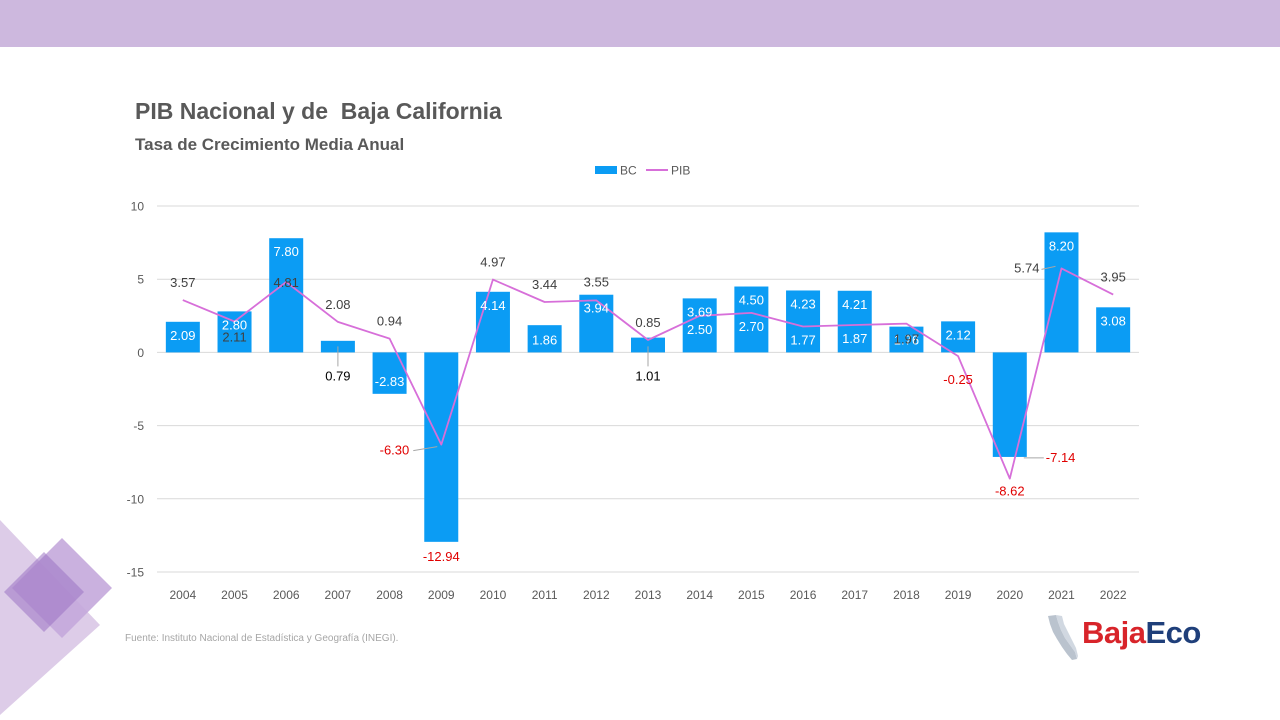 The height and width of the screenshot is (720, 1280). I want to click on logo-text-eco: Eco, so click(1173, 632).